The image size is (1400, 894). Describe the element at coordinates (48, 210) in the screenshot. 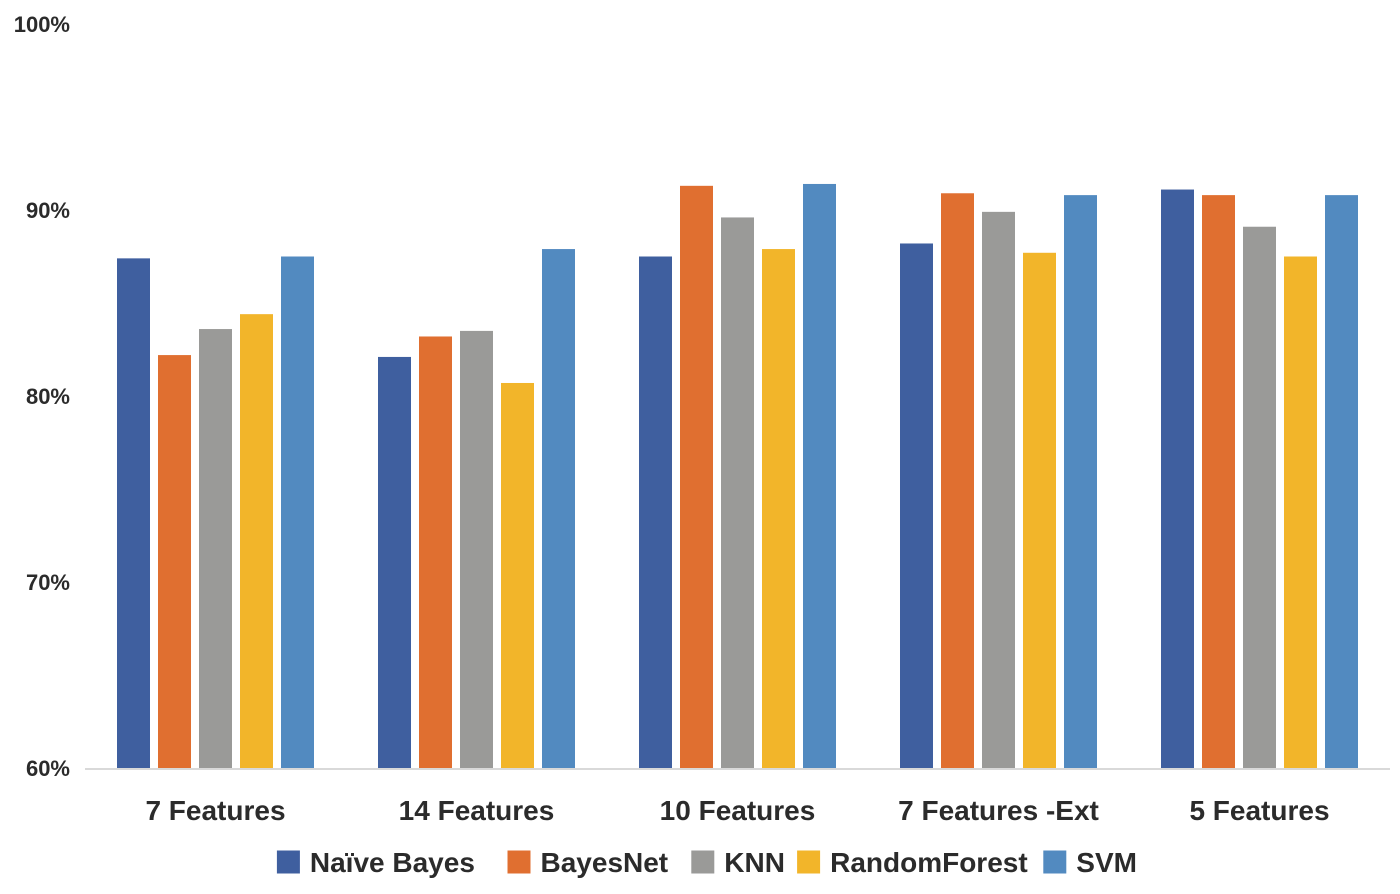

I see `y-tick-label: 90%` at that location.